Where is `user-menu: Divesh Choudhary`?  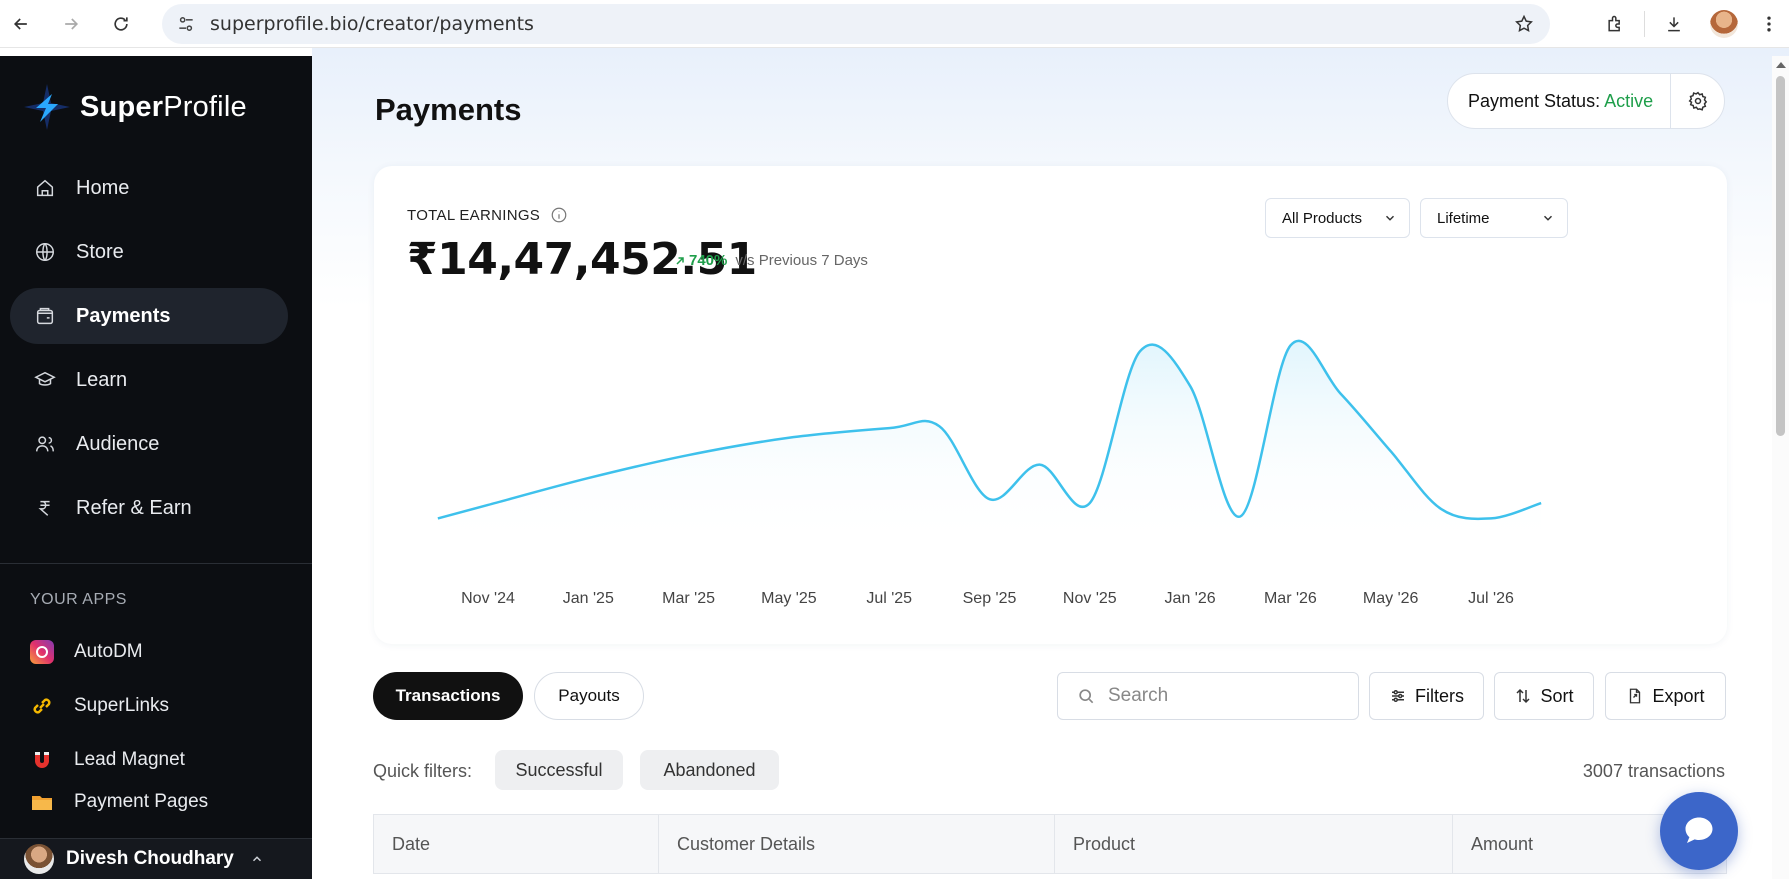
user-menu: Divesh Choudhary is located at coordinates (156, 858).